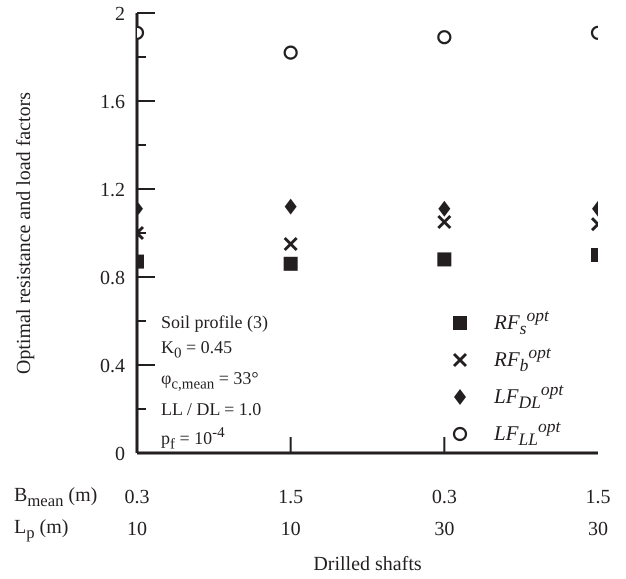  Describe the element at coordinates (367, 564) in the screenshot. I see `x-axis-title: Drilled shafts` at that location.